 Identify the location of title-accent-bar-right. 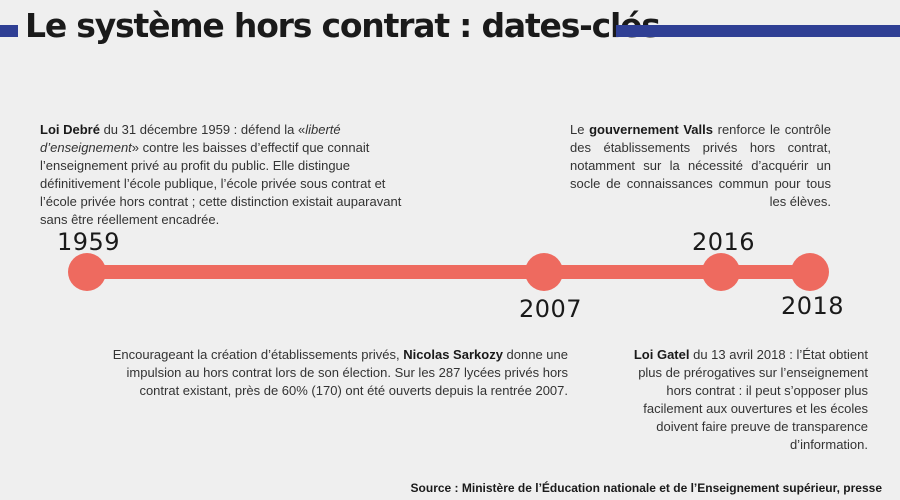
(758, 31).